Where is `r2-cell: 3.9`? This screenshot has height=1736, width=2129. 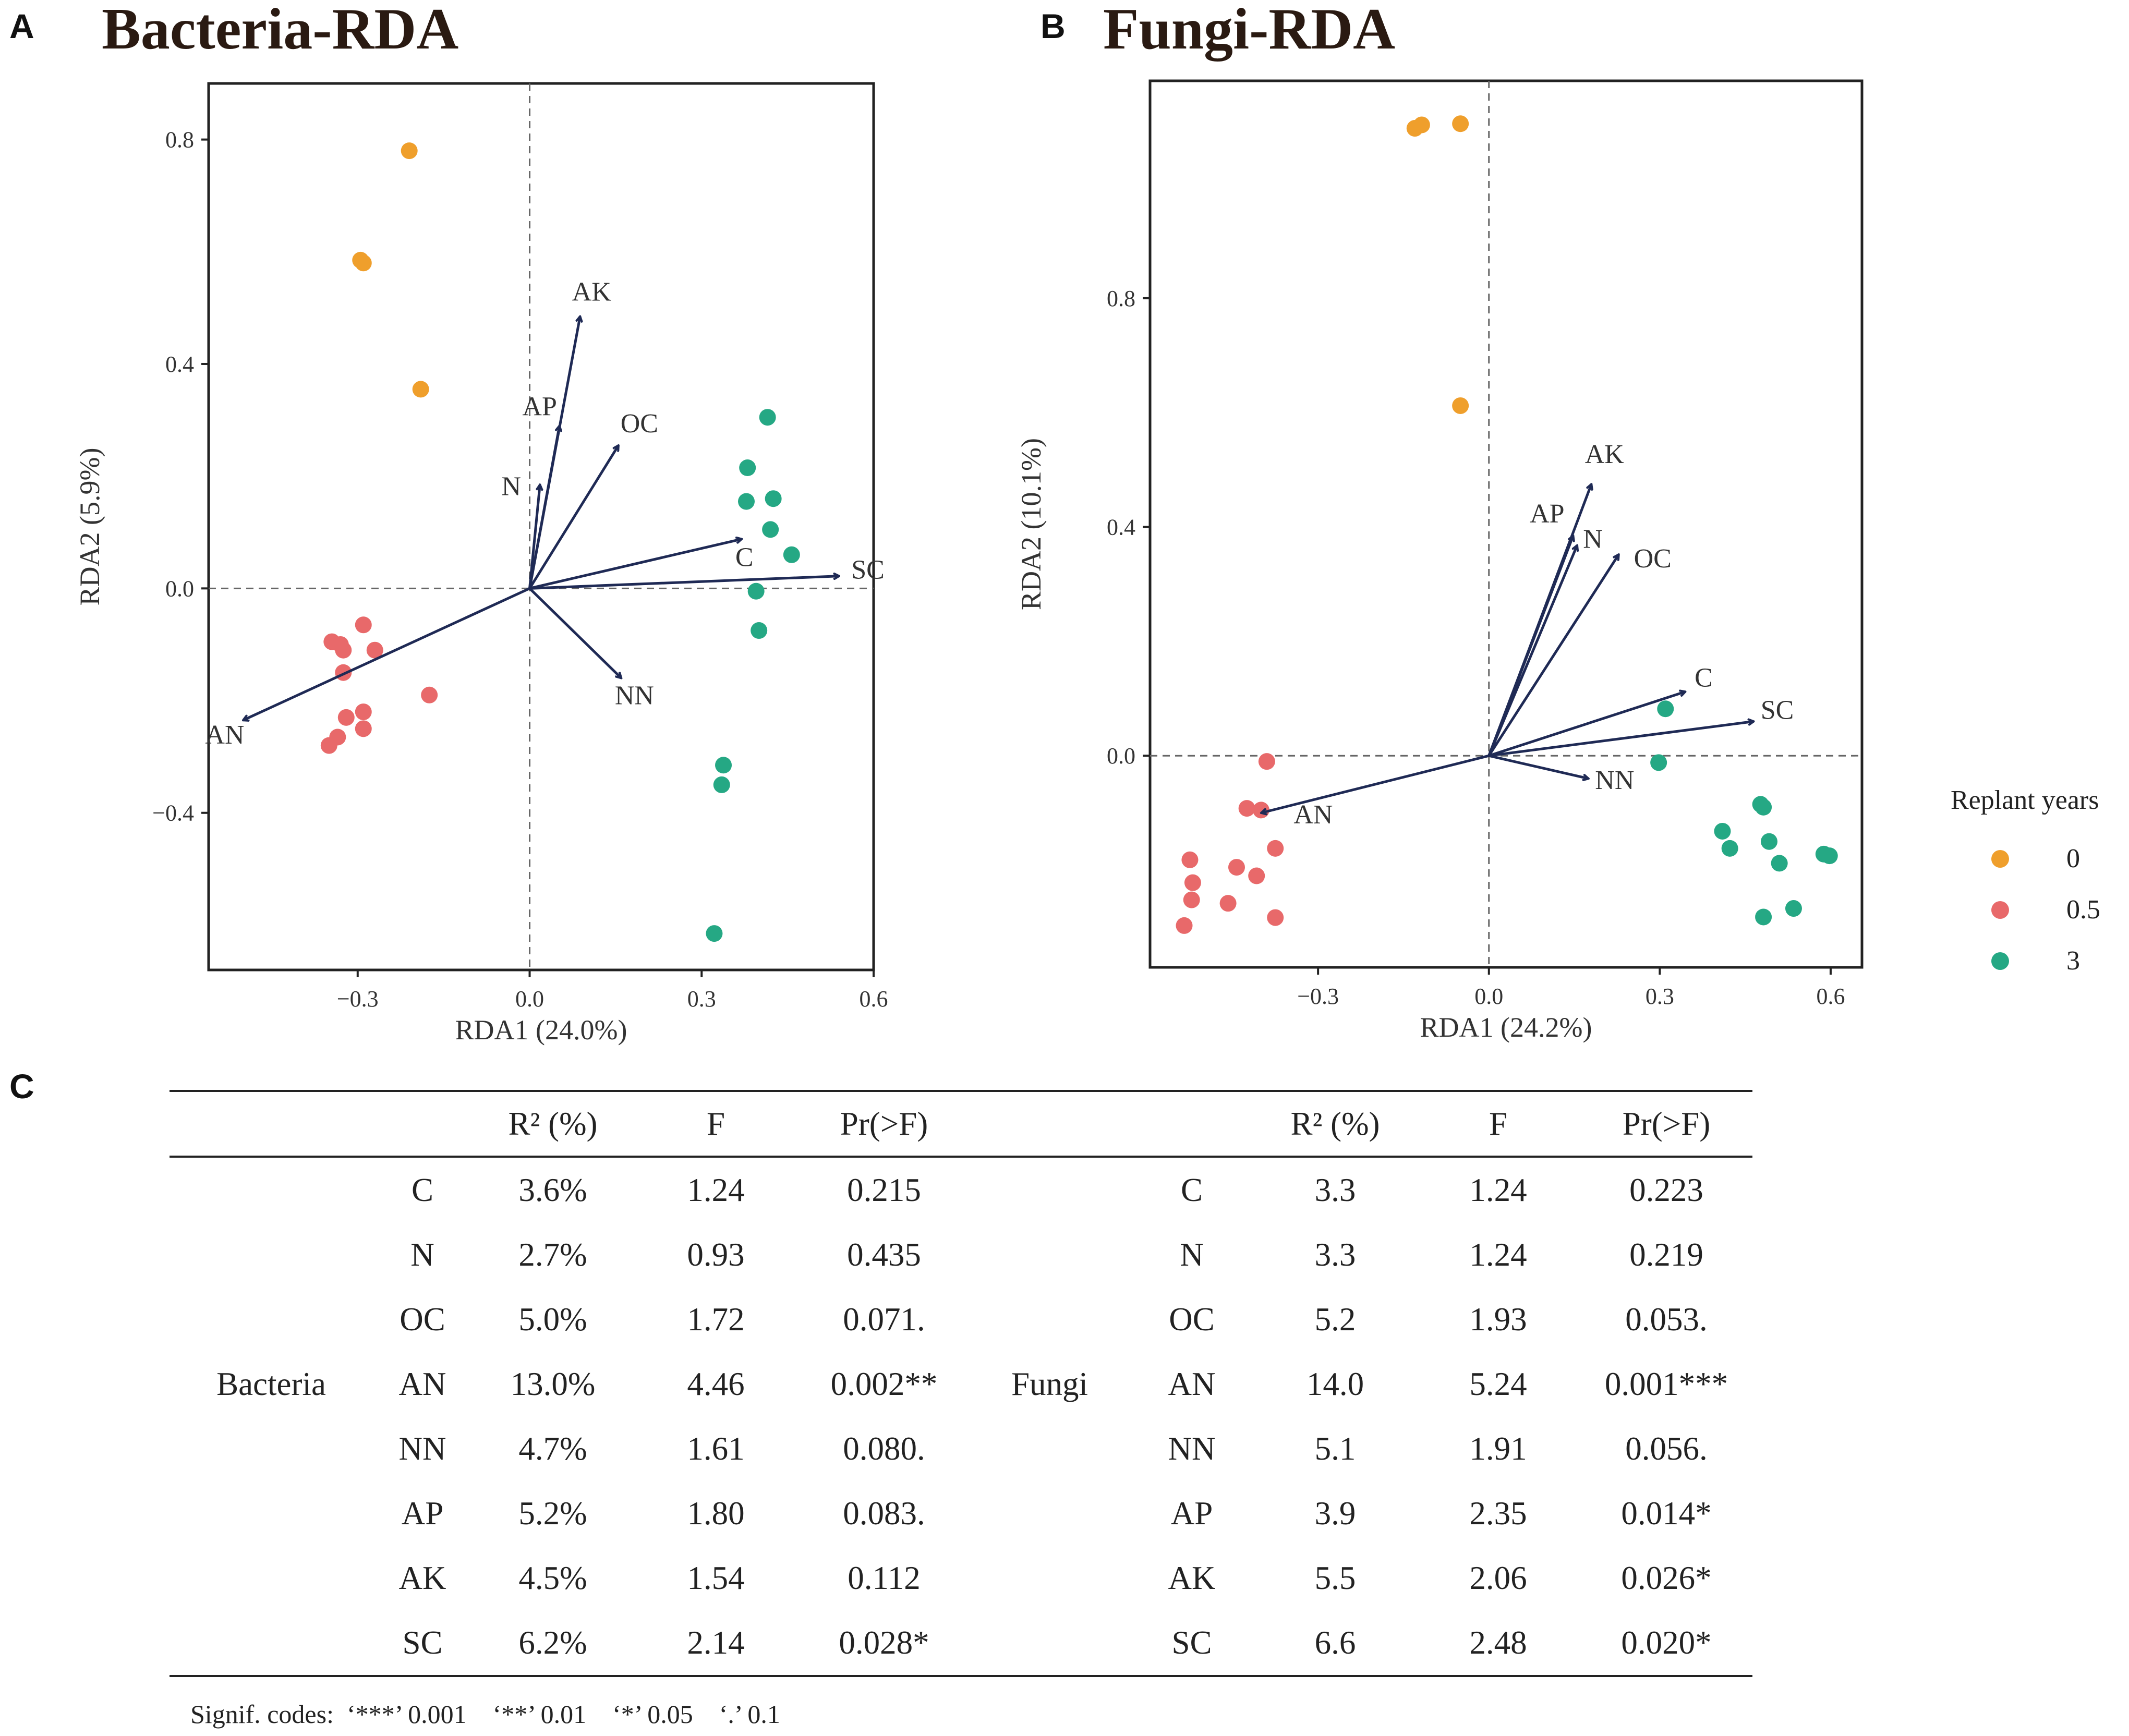
r2-cell: 3.9 is located at coordinates (1335, 1513).